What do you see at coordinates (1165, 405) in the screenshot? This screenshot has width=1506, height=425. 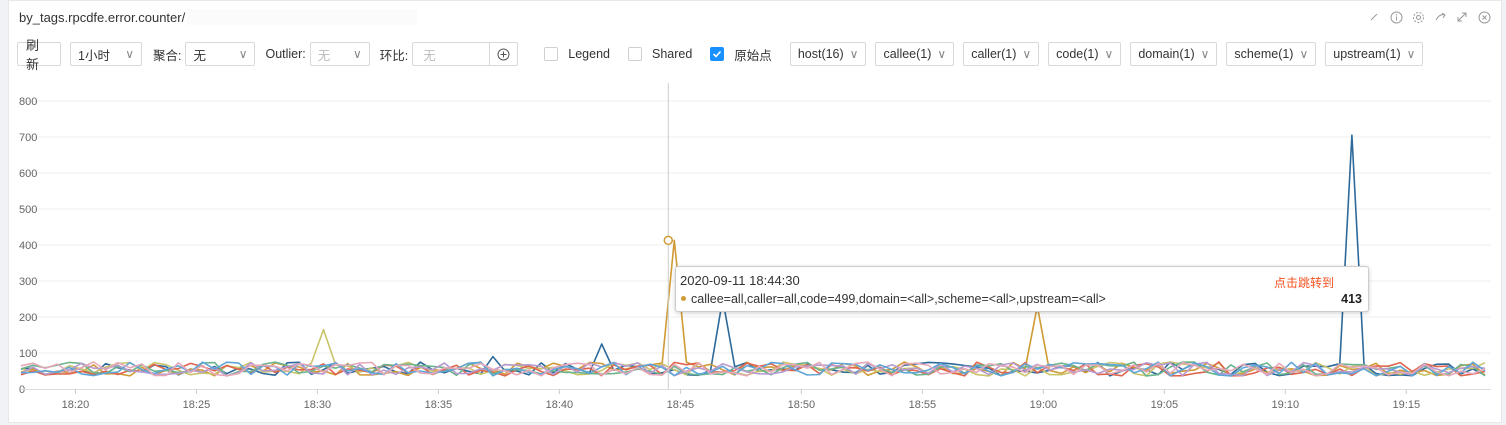 I see `x-tick-label: 19:05` at bounding box center [1165, 405].